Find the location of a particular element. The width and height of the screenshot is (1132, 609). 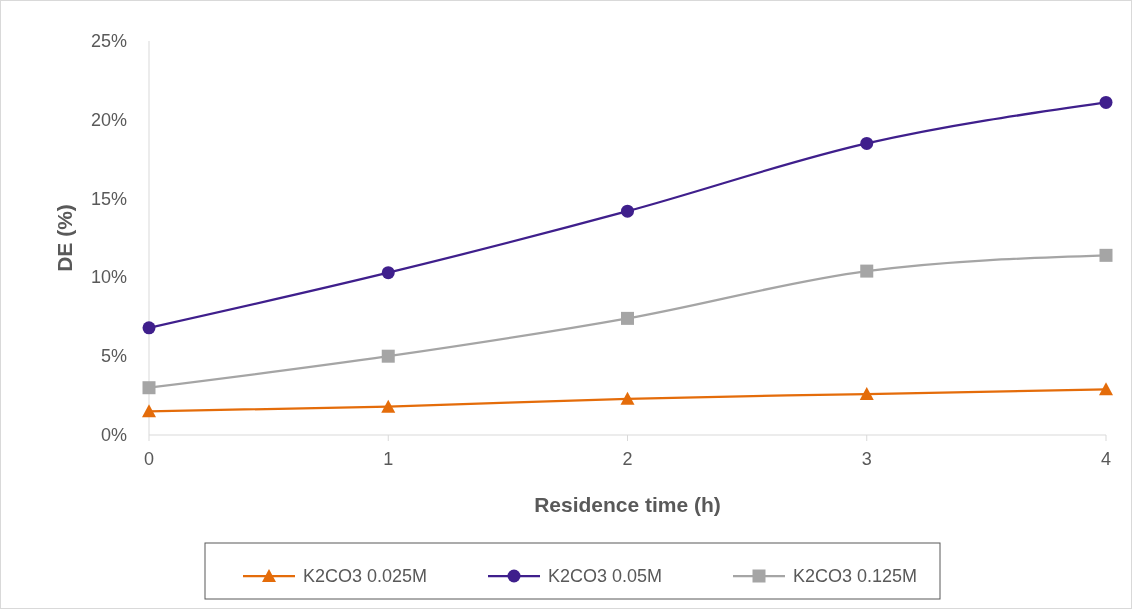

x-tick-label: 0 is located at coordinates (149, 459).